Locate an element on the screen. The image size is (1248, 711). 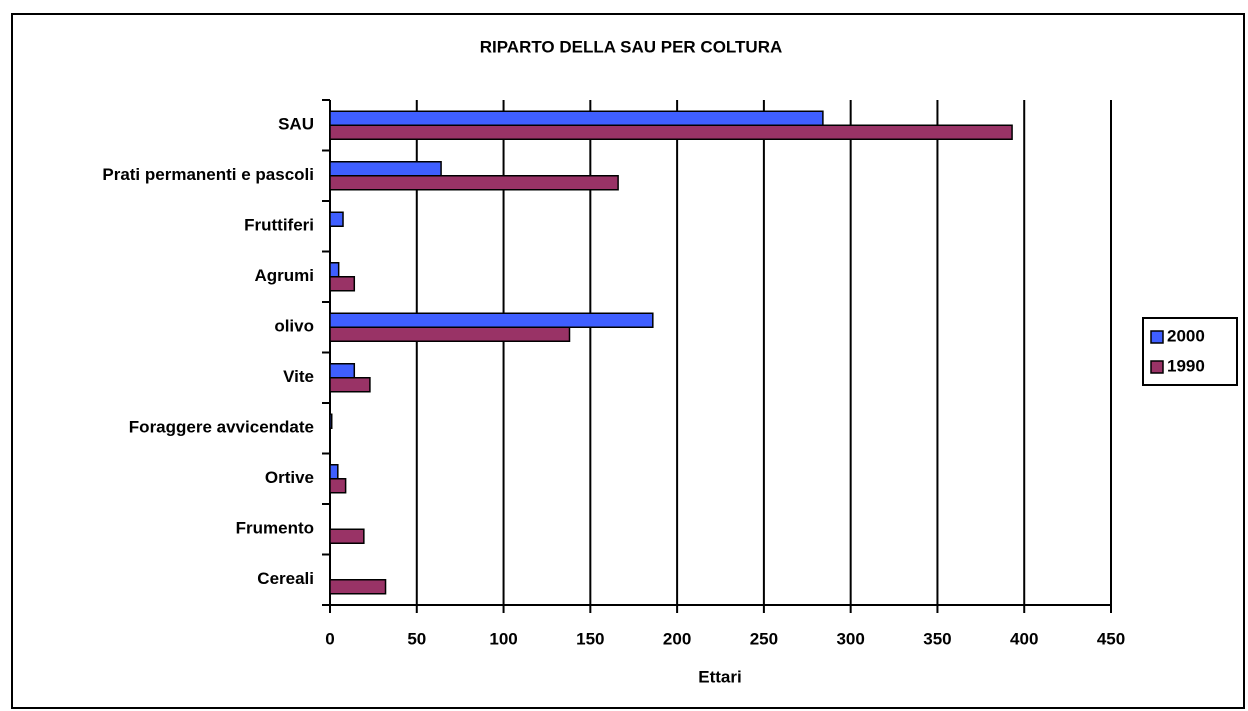
legend-label: 2000 is located at coordinates (1186, 335).